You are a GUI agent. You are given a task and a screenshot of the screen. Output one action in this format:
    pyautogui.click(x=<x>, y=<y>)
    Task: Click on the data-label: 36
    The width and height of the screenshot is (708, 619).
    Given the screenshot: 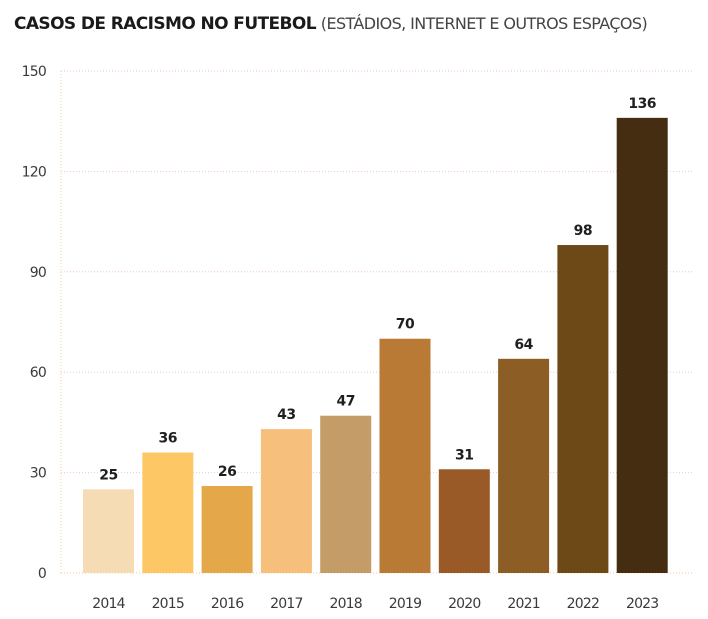 What is the action you would take?
    pyautogui.click(x=168, y=439)
    